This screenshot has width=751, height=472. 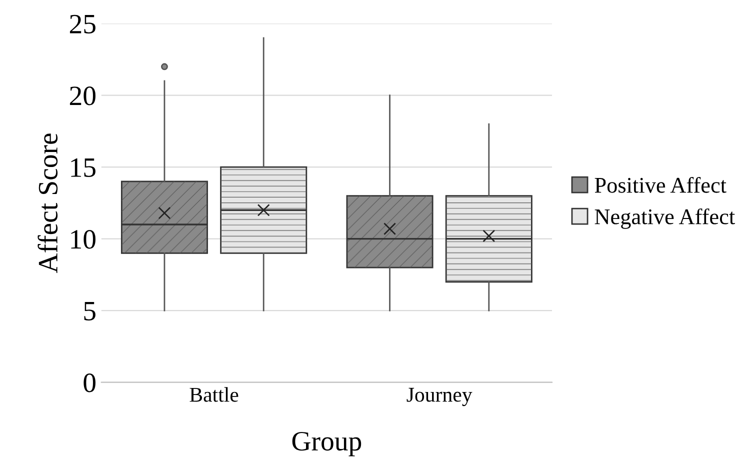 I want to click on x-tick-label: Journey, so click(x=439, y=397).